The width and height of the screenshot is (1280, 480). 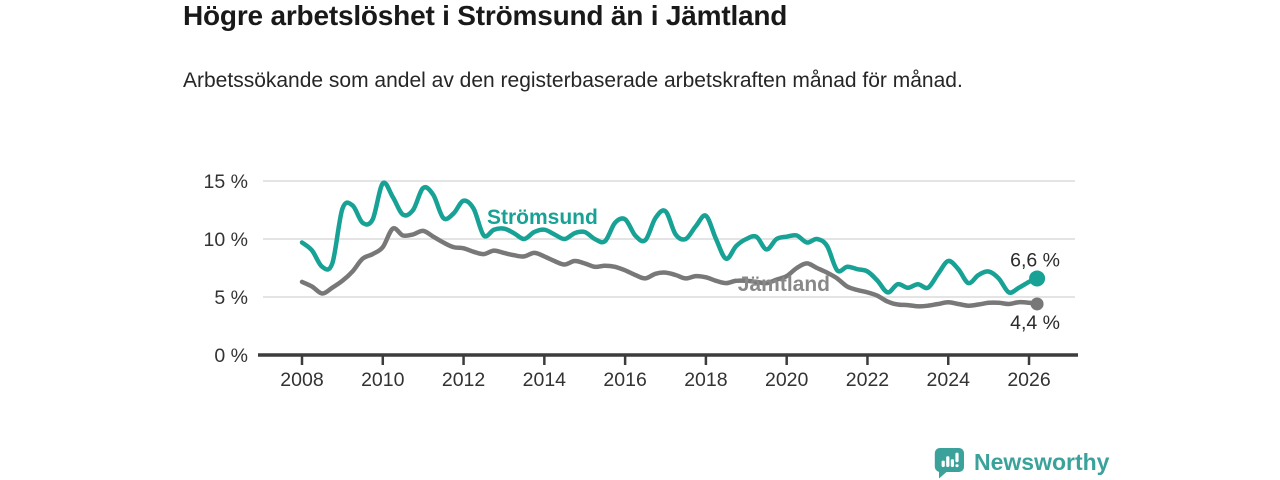 I want to click on speech-bubble-shape, so click(x=949, y=463).